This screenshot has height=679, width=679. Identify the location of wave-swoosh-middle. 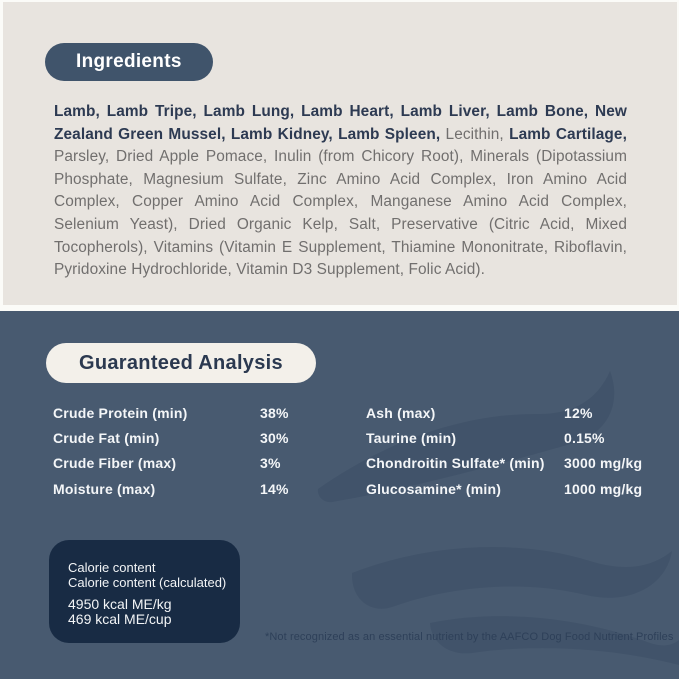
(511, 578).